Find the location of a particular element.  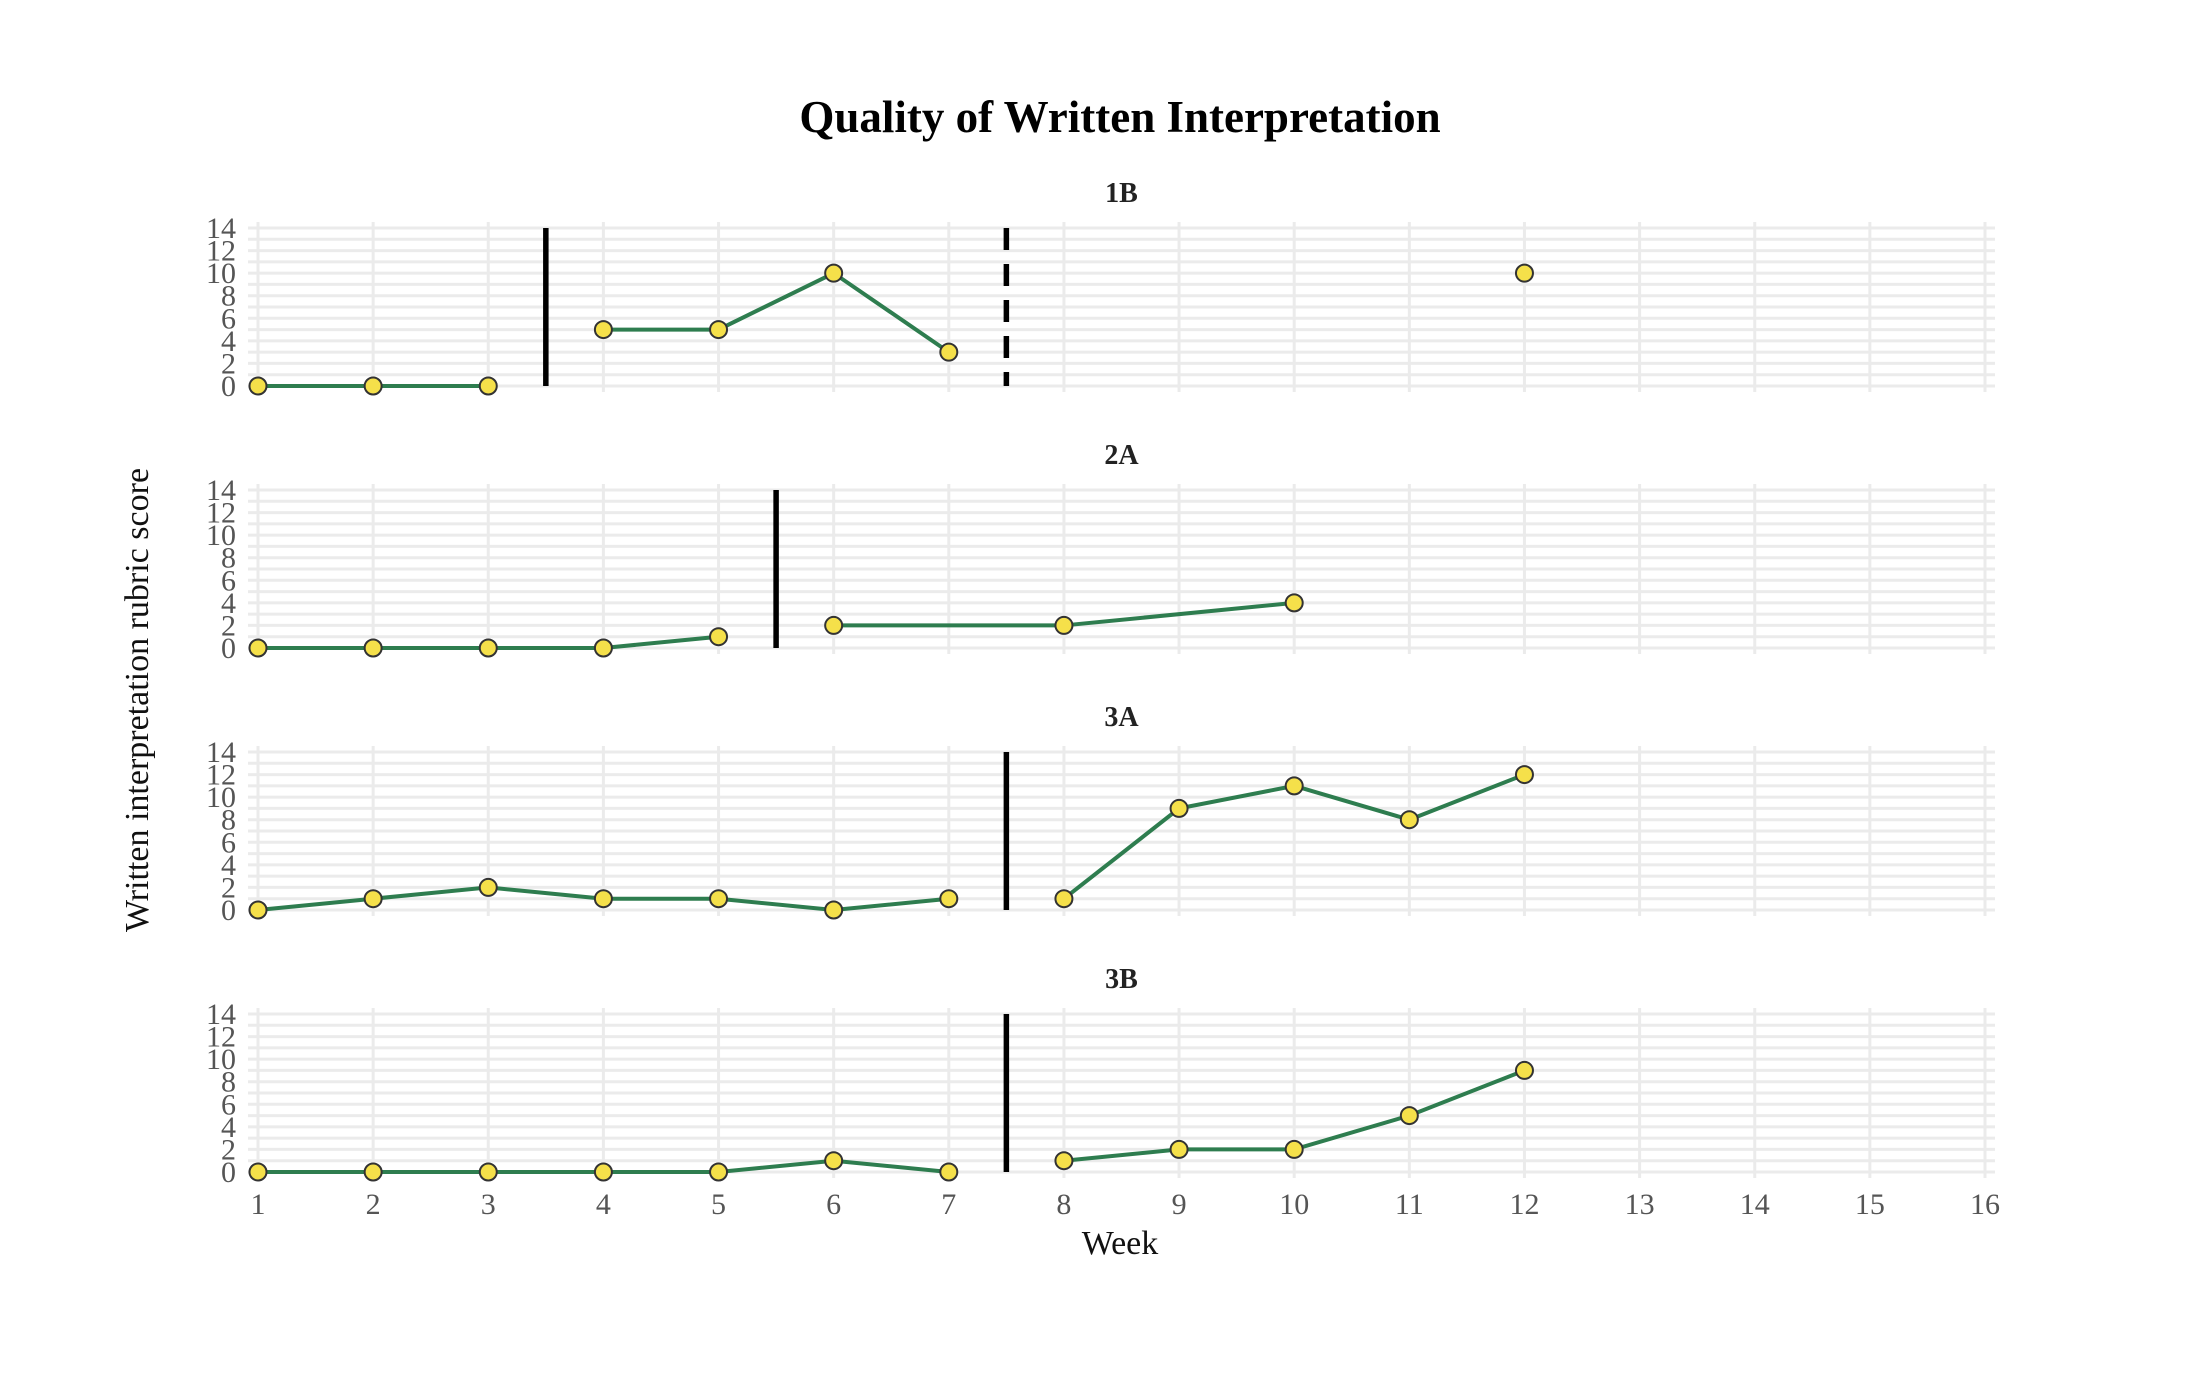

facet-label: 2A is located at coordinates (1121, 455).